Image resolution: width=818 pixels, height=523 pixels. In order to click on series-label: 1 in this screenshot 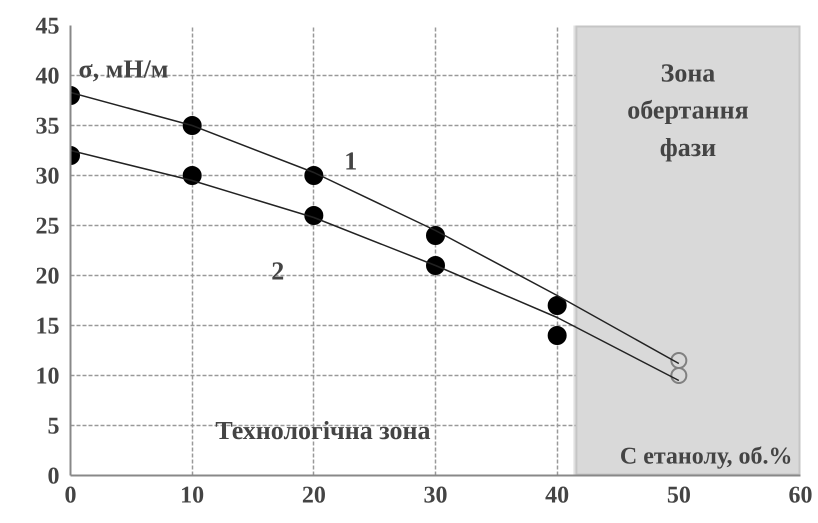, I will do `click(351, 161)`.